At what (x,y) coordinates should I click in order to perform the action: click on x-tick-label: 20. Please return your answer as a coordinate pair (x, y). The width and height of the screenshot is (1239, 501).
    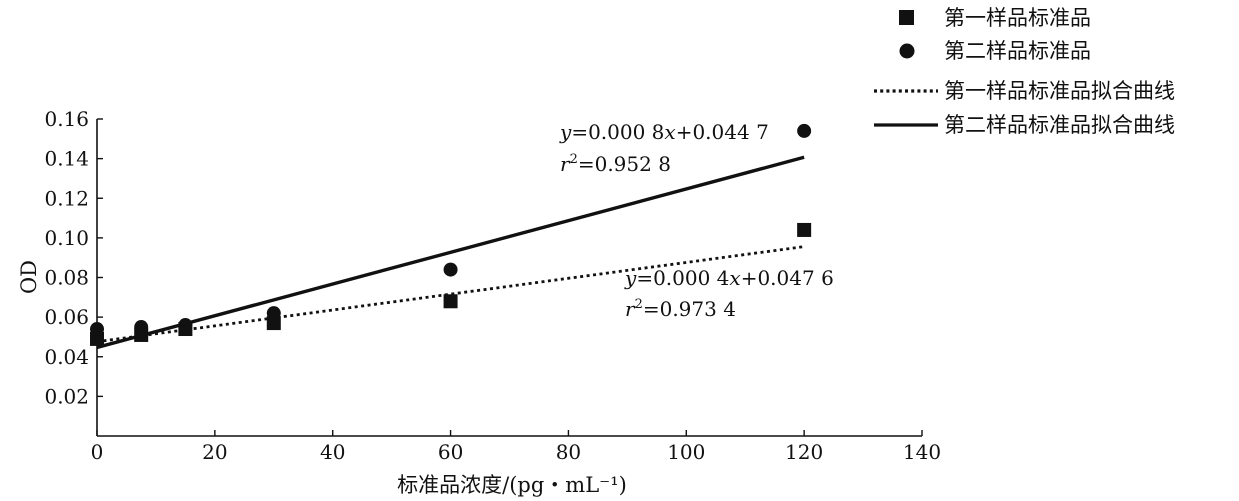
    Looking at the image, I should click on (214, 452).